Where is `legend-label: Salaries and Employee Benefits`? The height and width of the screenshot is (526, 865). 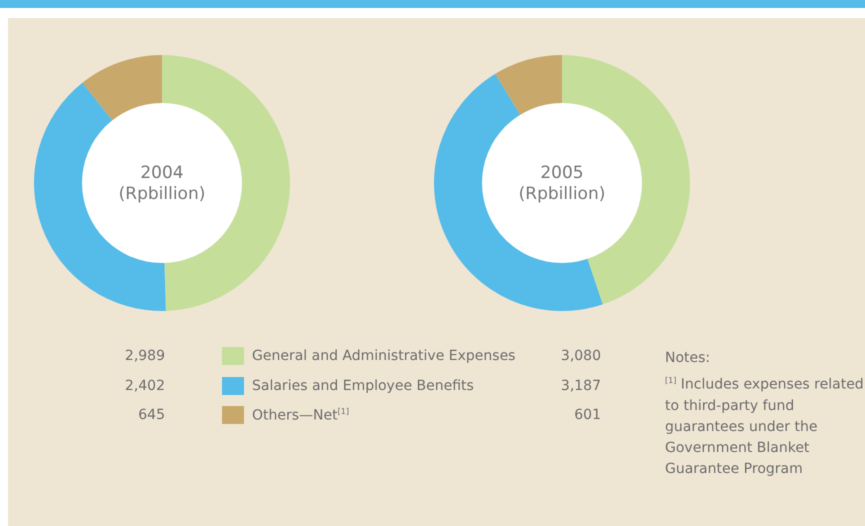 legend-label: Salaries and Employee Benefits is located at coordinates (363, 386).